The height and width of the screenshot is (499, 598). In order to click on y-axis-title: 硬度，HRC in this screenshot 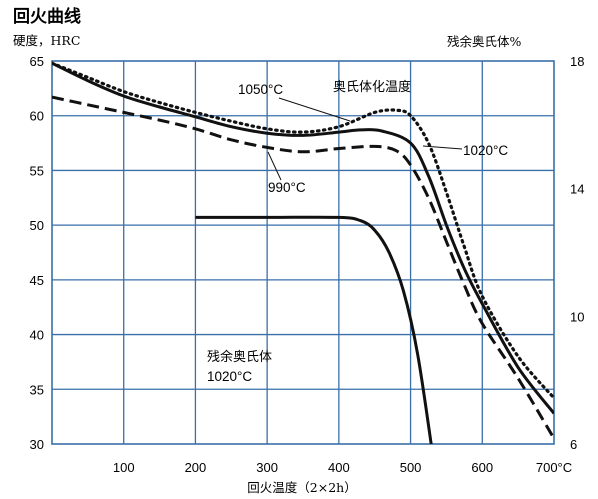, I will do `click(46, 40)`.